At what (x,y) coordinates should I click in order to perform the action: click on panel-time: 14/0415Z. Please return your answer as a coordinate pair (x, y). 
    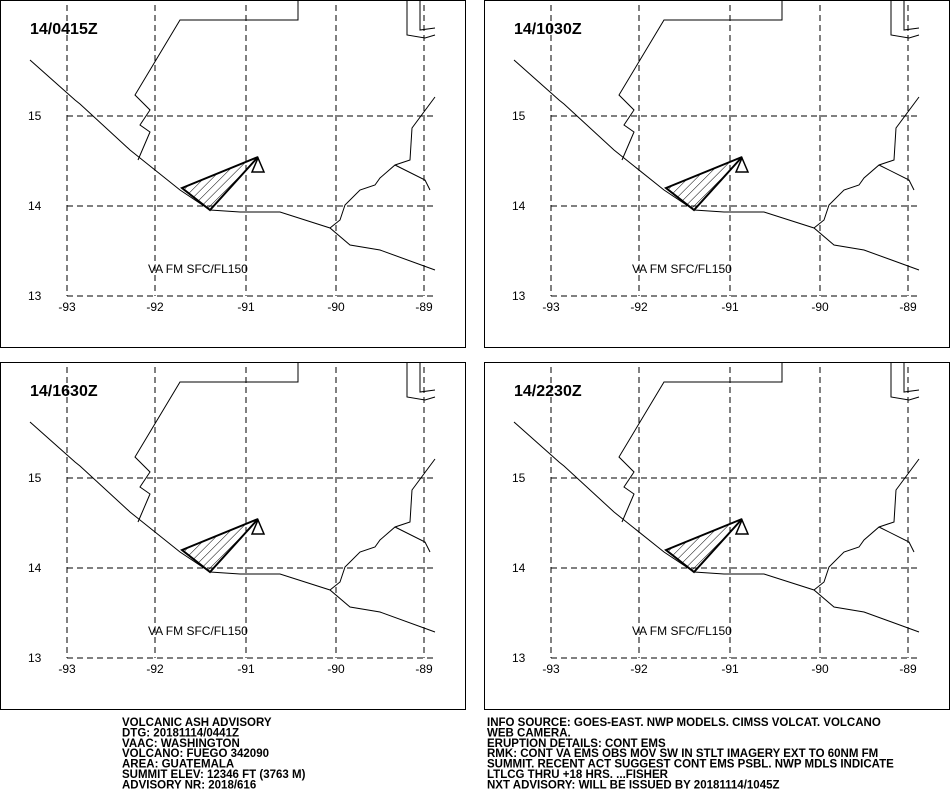
    Looking at the image, I should click on (64, 29).